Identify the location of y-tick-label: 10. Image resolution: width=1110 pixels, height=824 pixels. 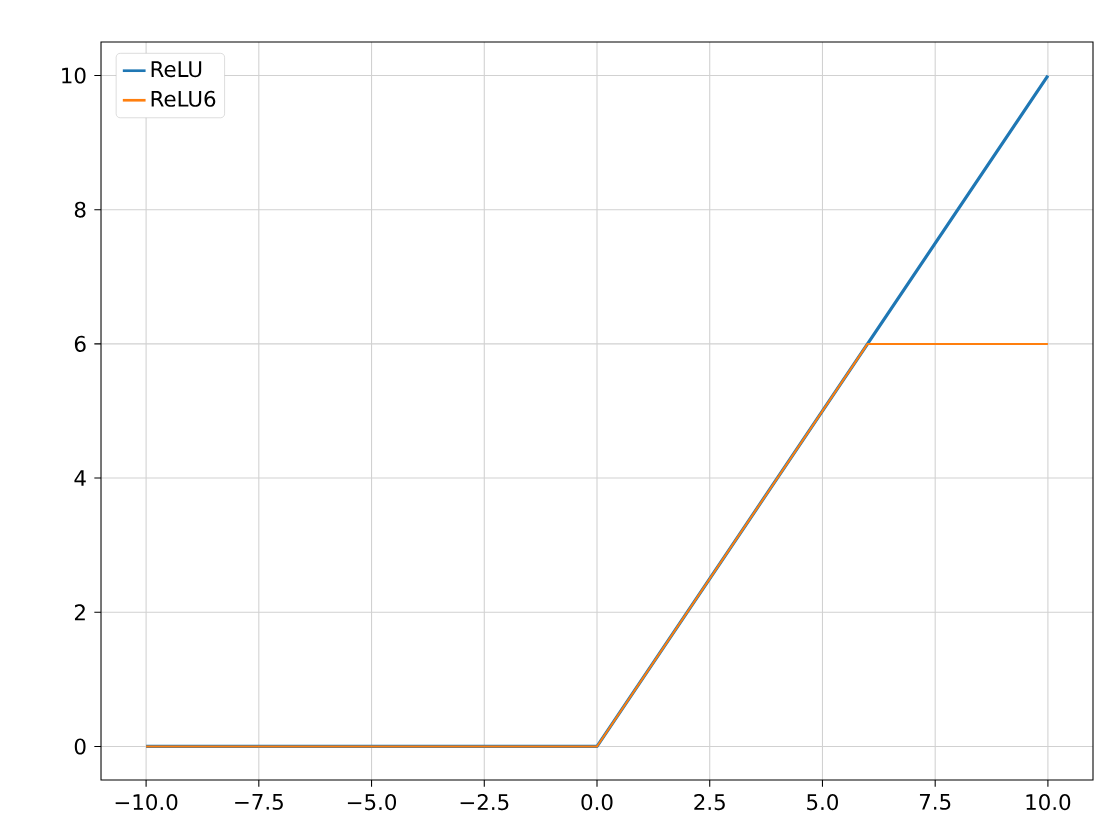
(74, 75).